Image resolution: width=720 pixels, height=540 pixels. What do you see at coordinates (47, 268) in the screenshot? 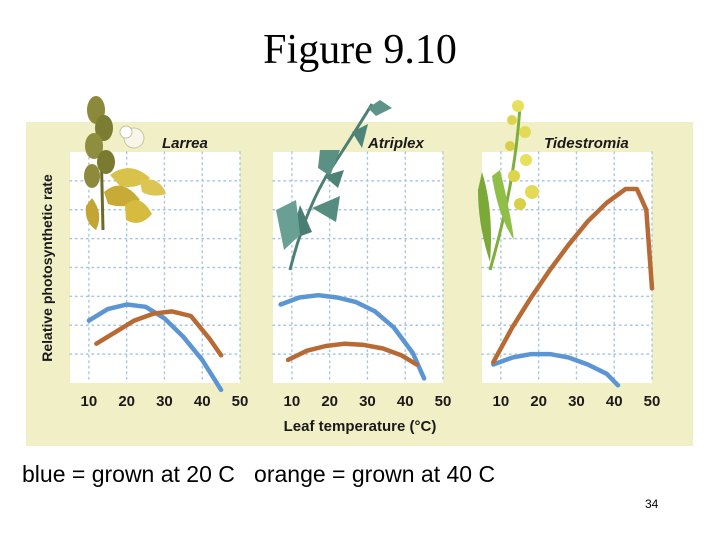
I see `y-axis-label: Relative photosynthetic rate` at bounding box center [47, 268].